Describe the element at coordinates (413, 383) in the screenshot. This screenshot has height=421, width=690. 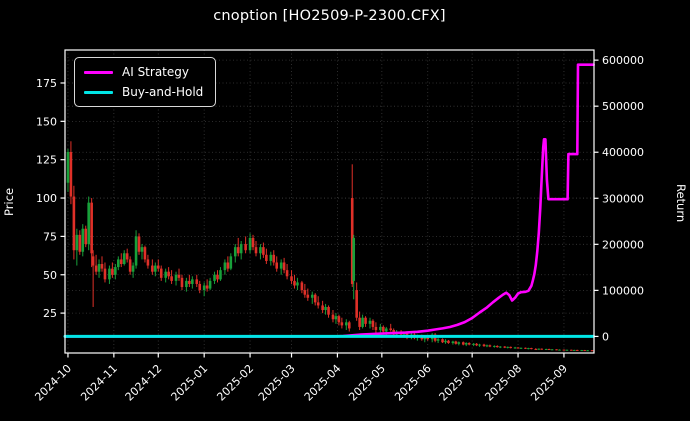
I see `date-tick-label: 2025-06` at that location.